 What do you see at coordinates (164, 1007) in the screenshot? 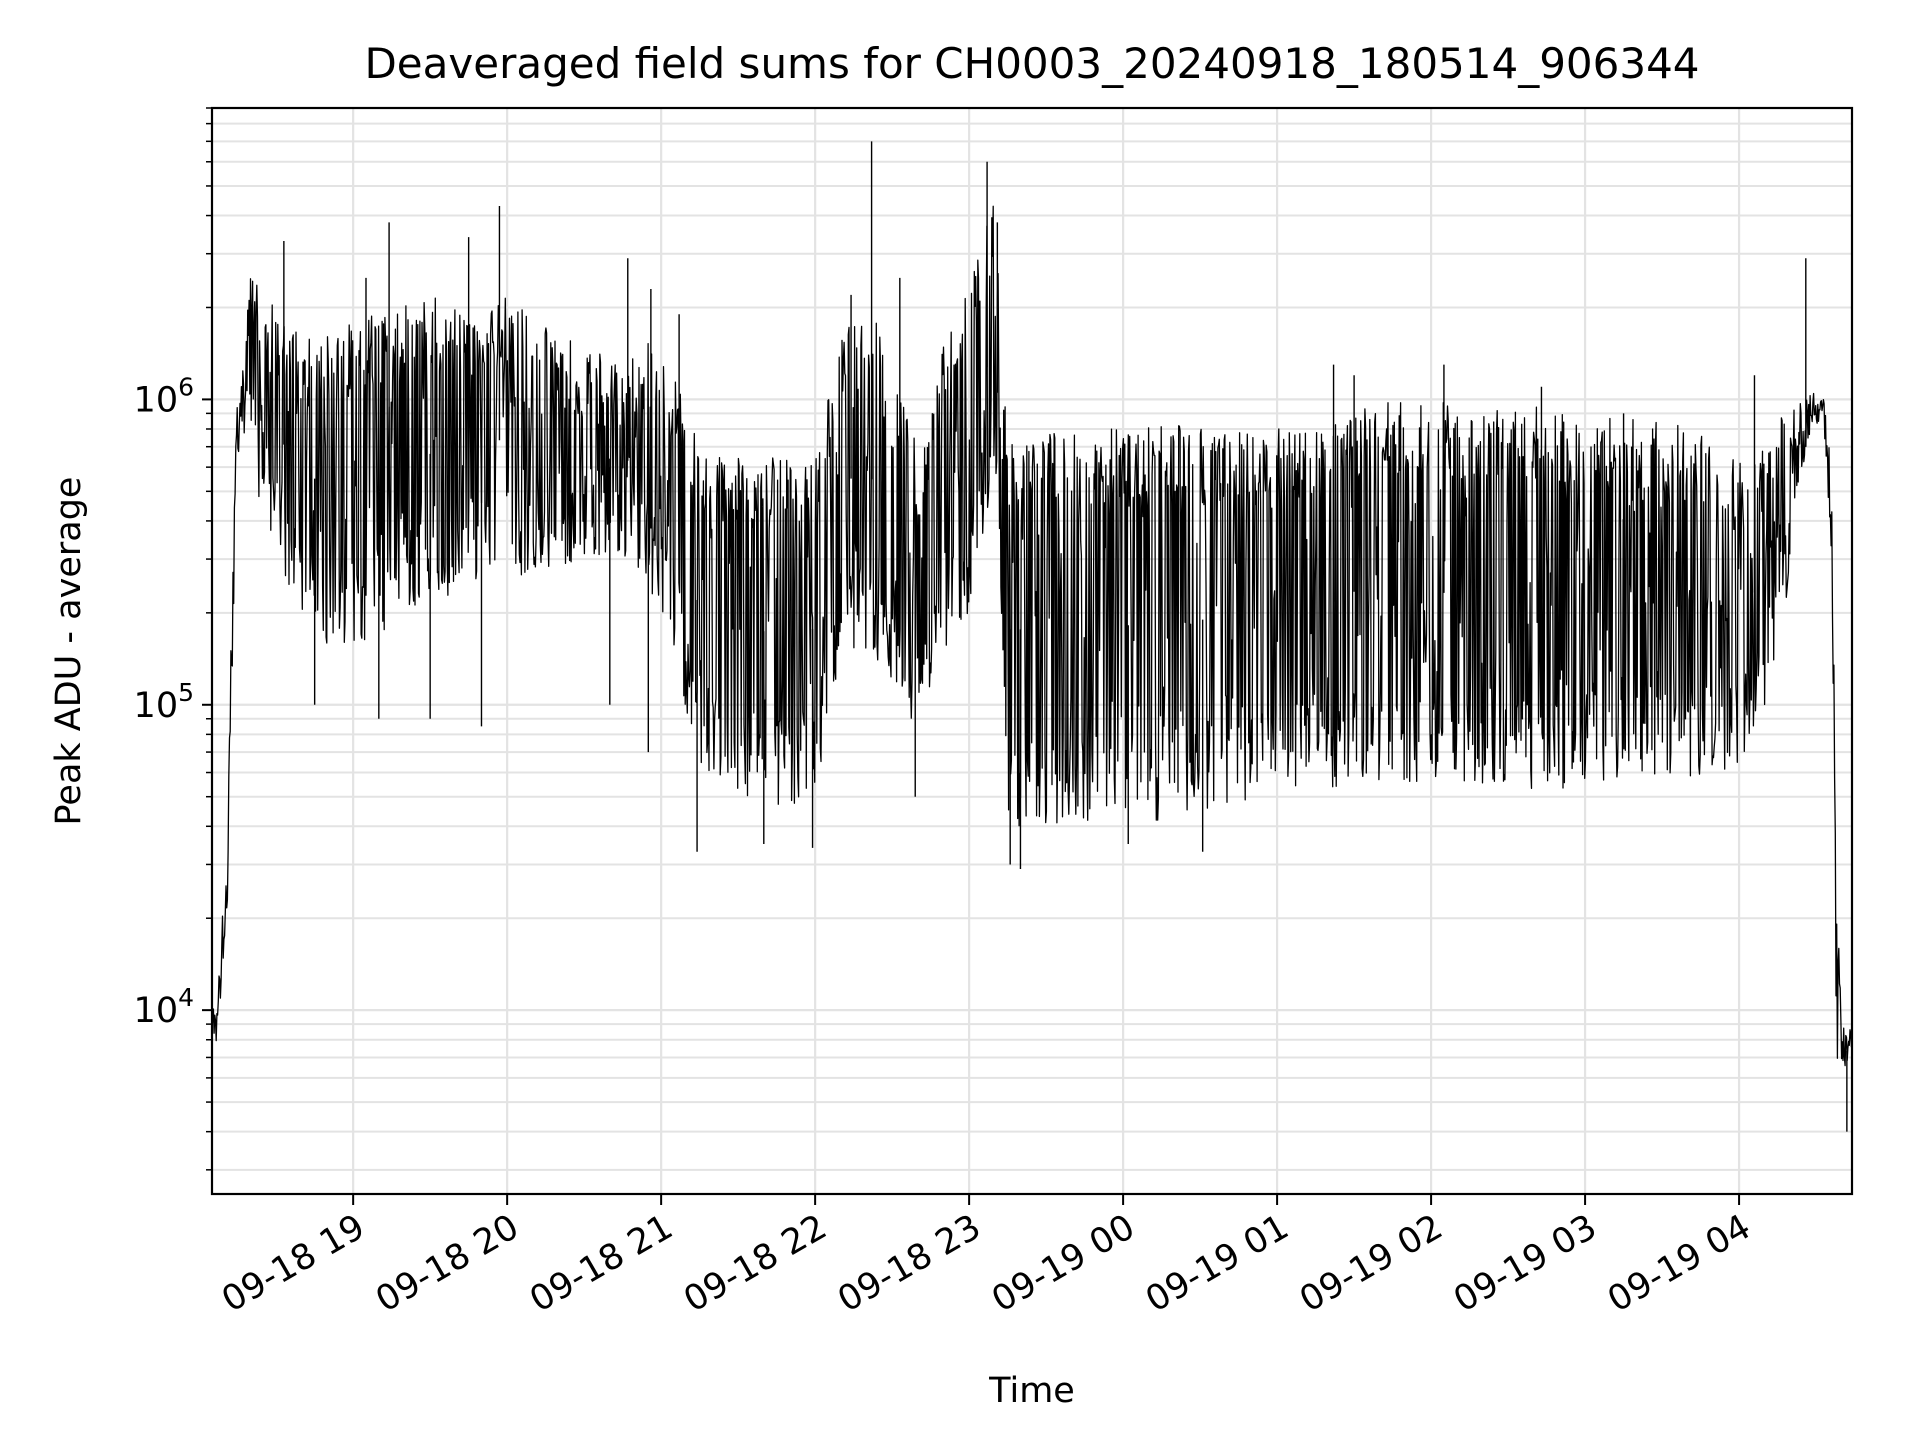
I see `y-tick-label: 10⁴` at bounding box center [164, 1007].